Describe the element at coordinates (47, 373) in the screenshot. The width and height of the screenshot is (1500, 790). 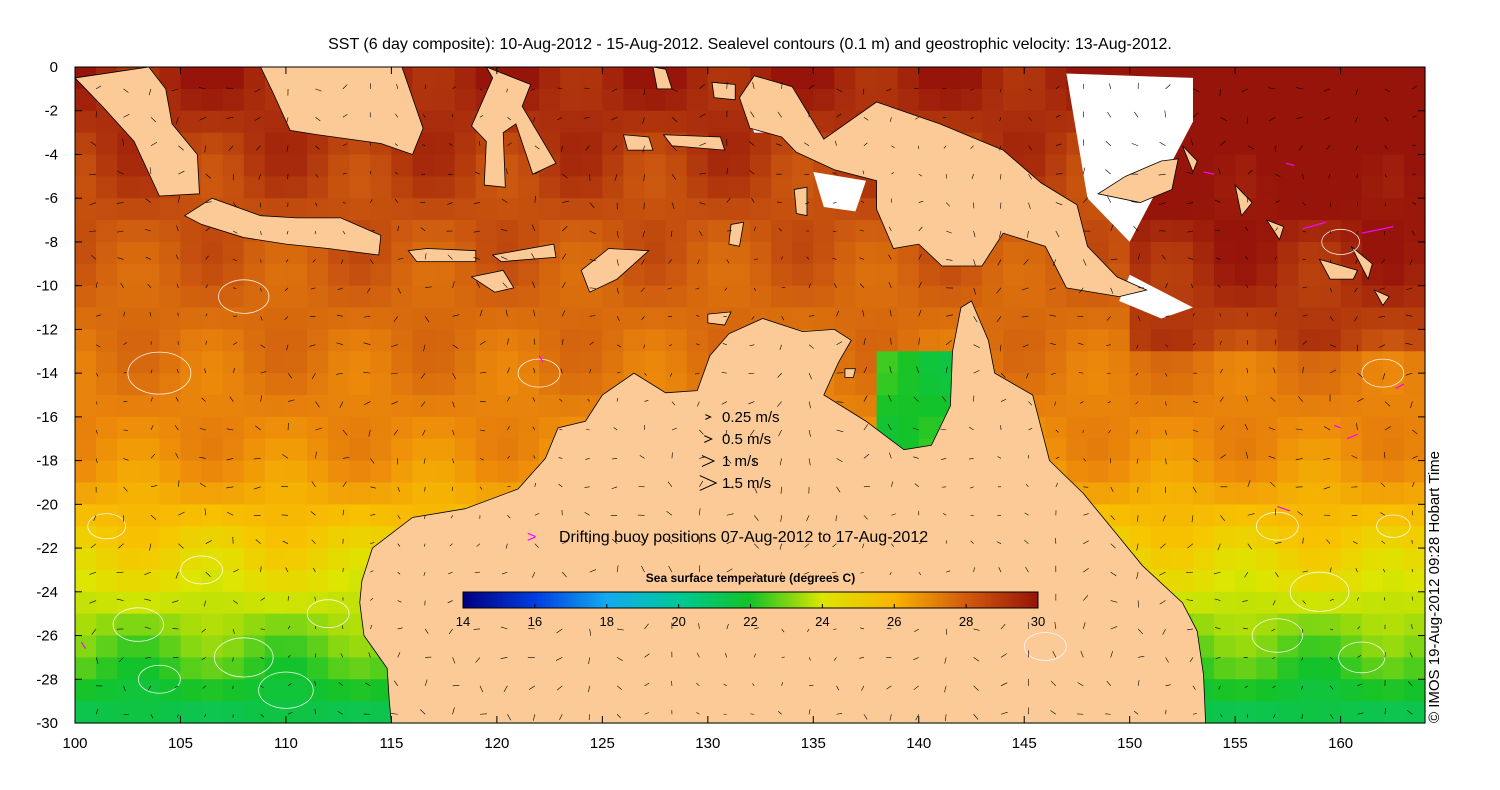
I see `y-tick-label: -14` at that location.